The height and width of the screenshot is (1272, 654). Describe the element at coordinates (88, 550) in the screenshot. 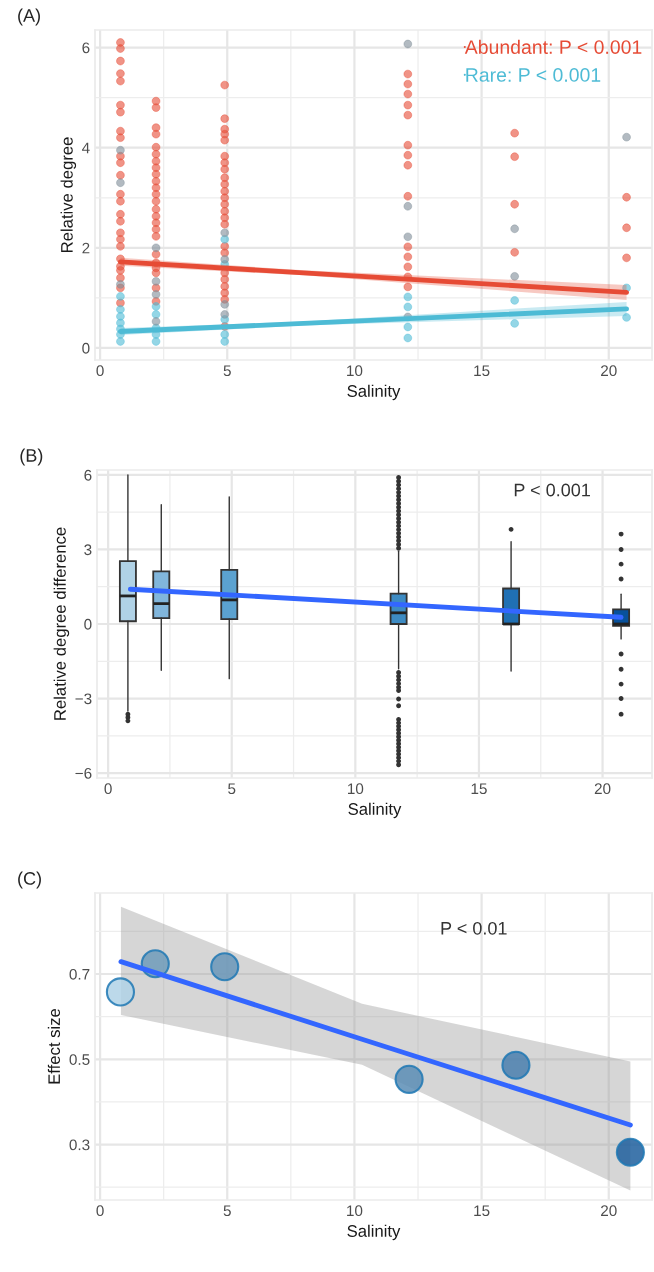

I see `y-tick-label: 3` at that location.